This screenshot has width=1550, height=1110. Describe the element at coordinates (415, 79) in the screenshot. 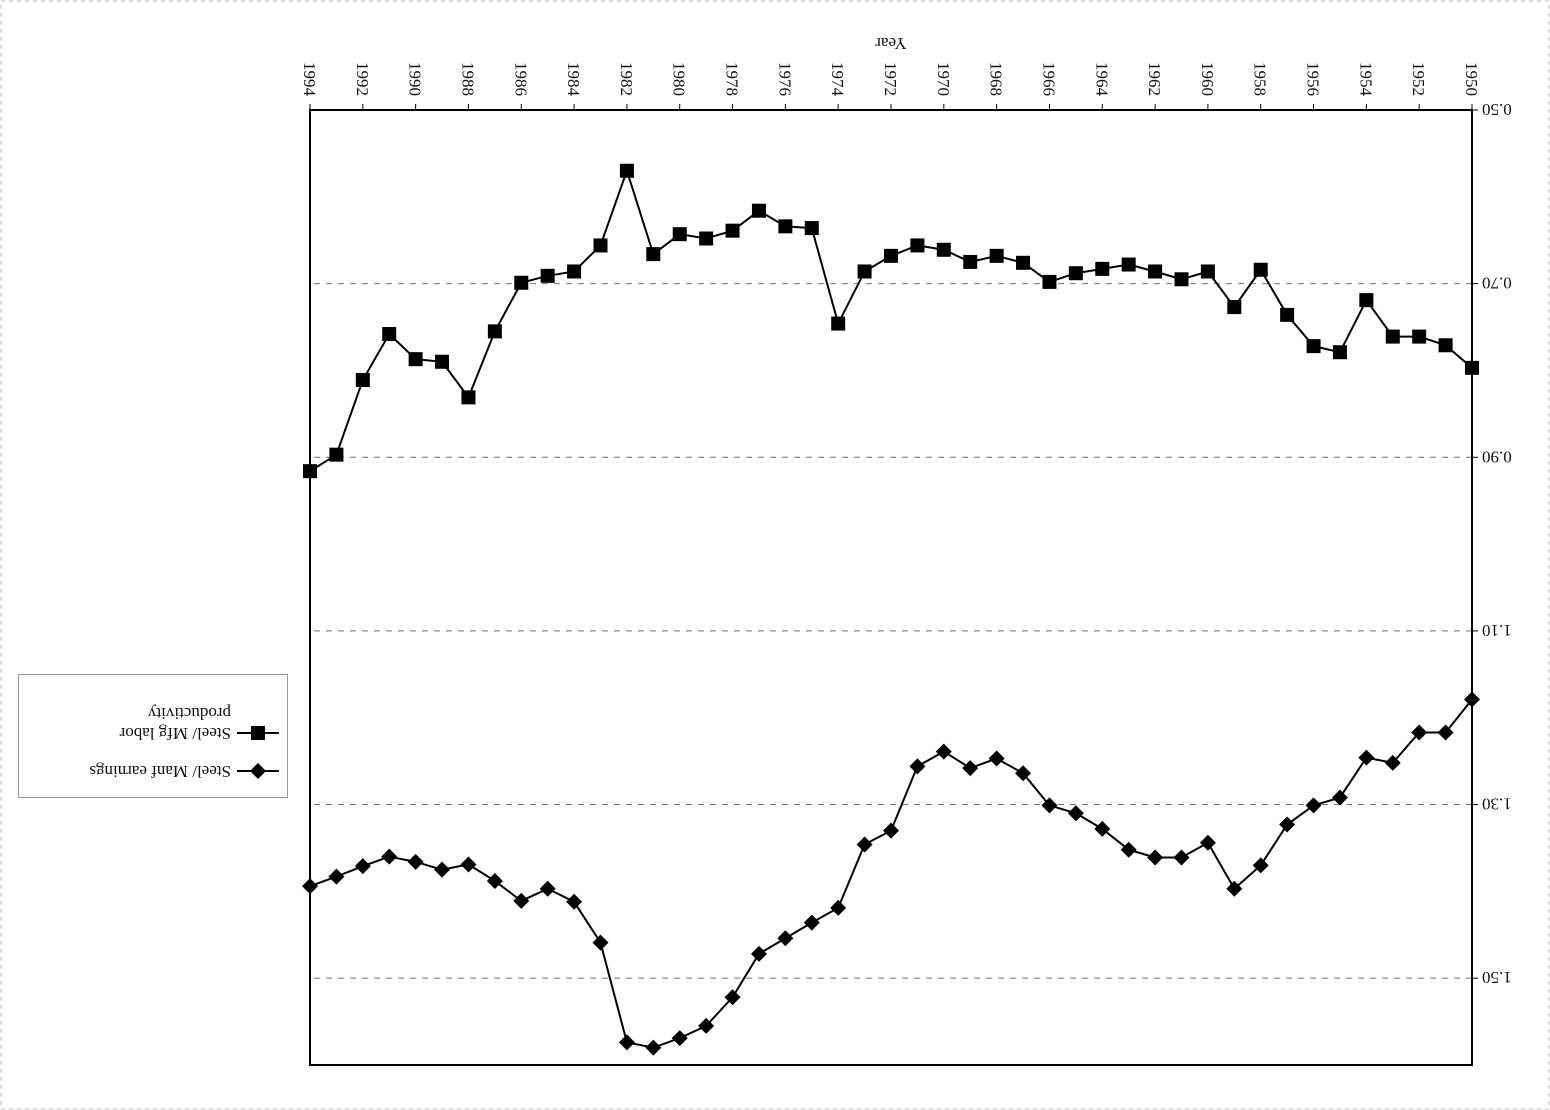

I see `x-tick-label: 1990` at that location.